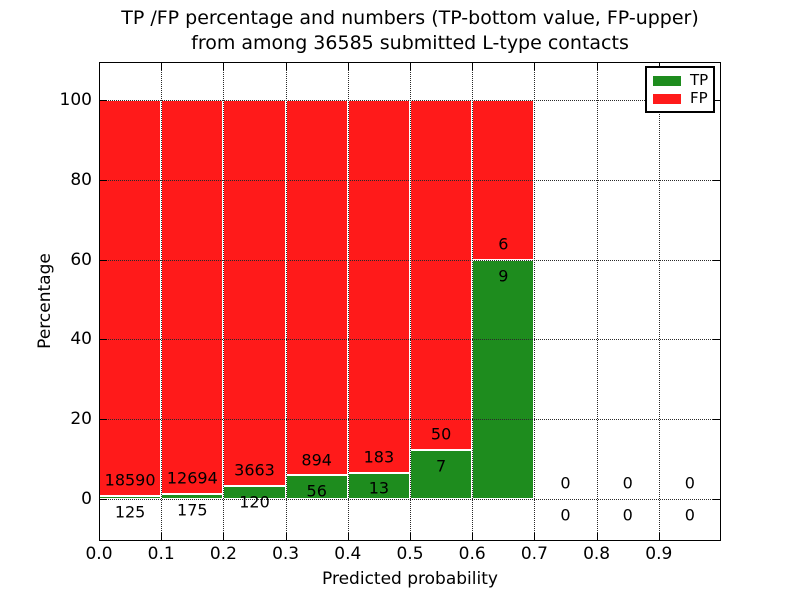 The width and height of the screenshot is (800, 600). Describe the element at coordinates (81, 339) in the screenshot. I see `y-tick-label: 40` at that location.